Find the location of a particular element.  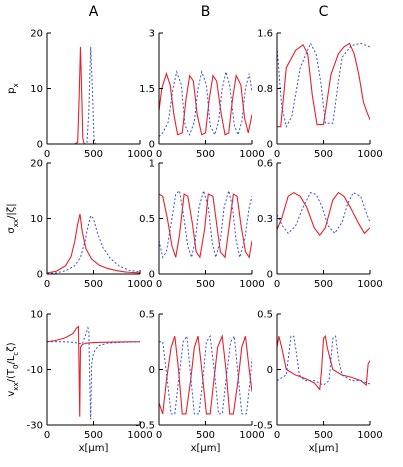

y-tick-label: 0.3 is located at coordinates (265, 219).